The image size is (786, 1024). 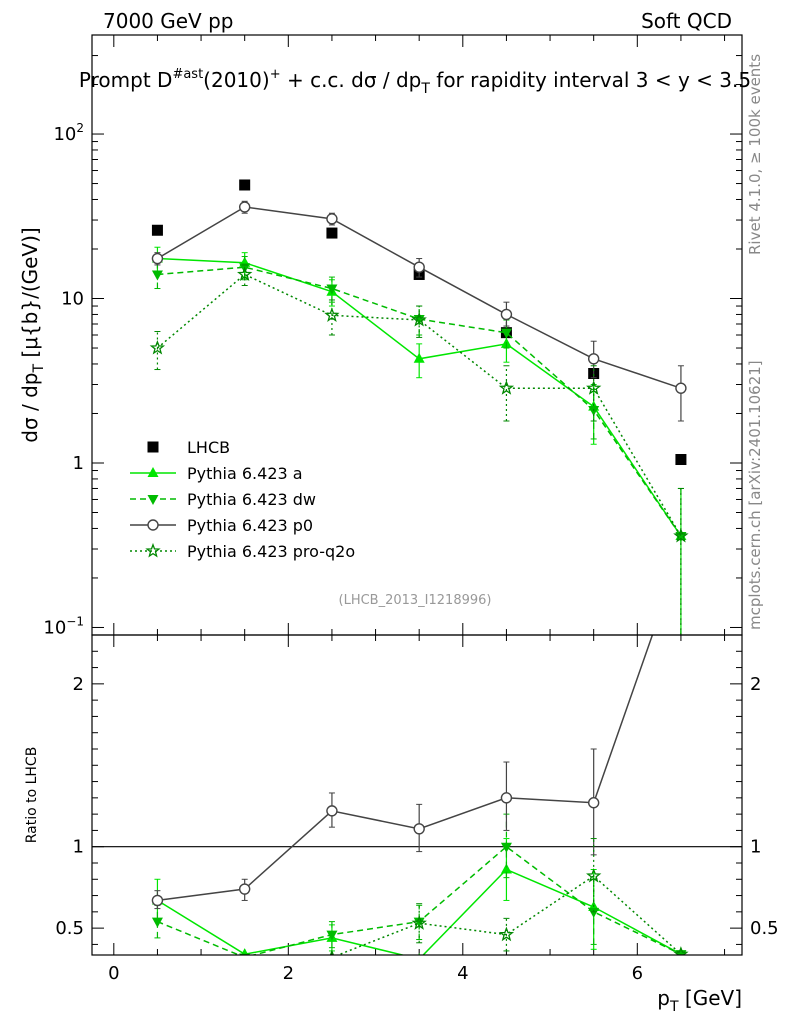 What do you see at coordinates (462, 973) in the screenshot?
I see `x-tick-label: 4` at bounding box center [462, 973].